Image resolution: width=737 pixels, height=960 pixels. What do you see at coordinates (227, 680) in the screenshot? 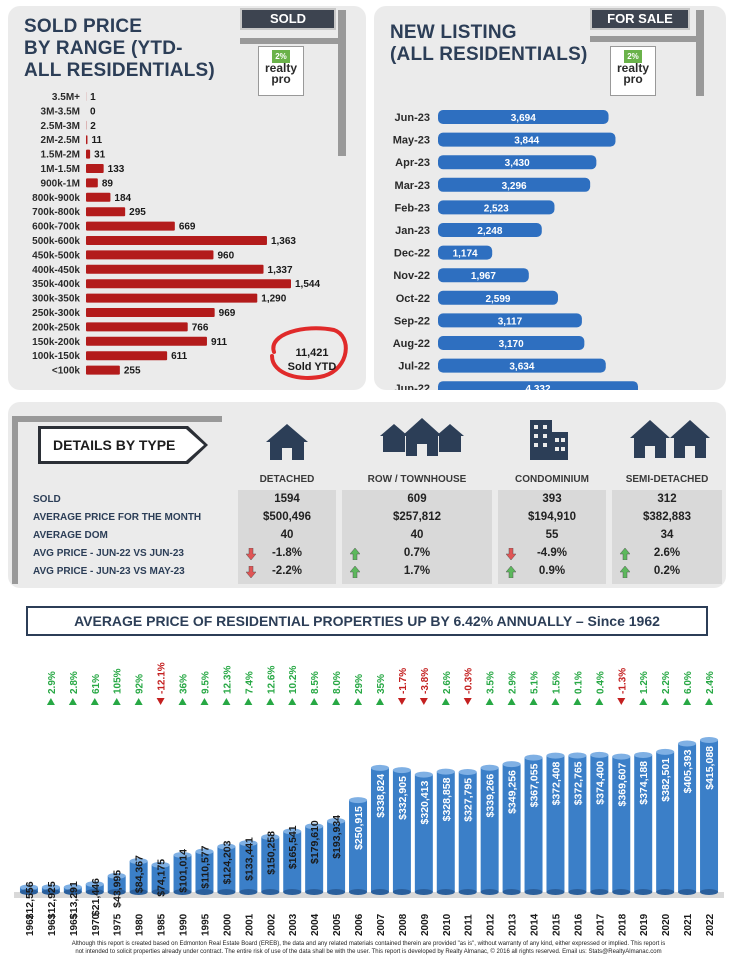
I see `change-label: 12.3%` at bounding box center [227, 680].